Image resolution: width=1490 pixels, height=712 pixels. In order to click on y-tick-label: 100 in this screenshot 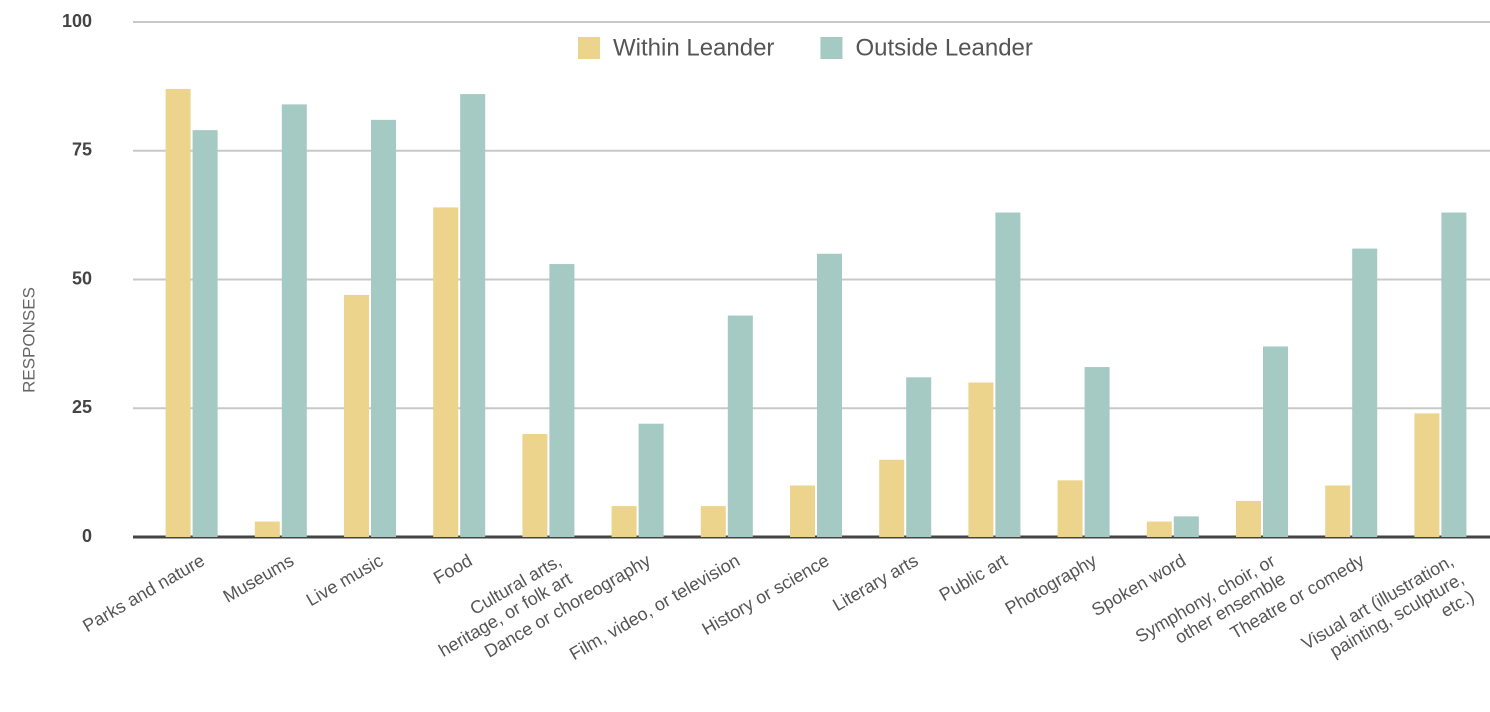, I will do `click(77, 21)`.